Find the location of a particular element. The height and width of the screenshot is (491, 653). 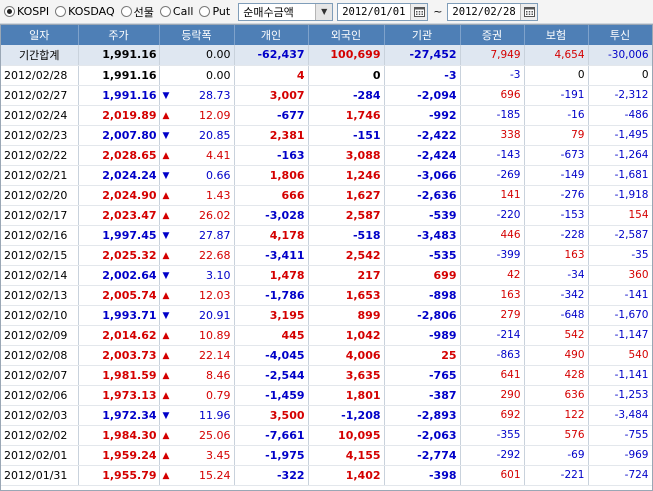

column-header: 외국인 is located at coordinates (346, 35).